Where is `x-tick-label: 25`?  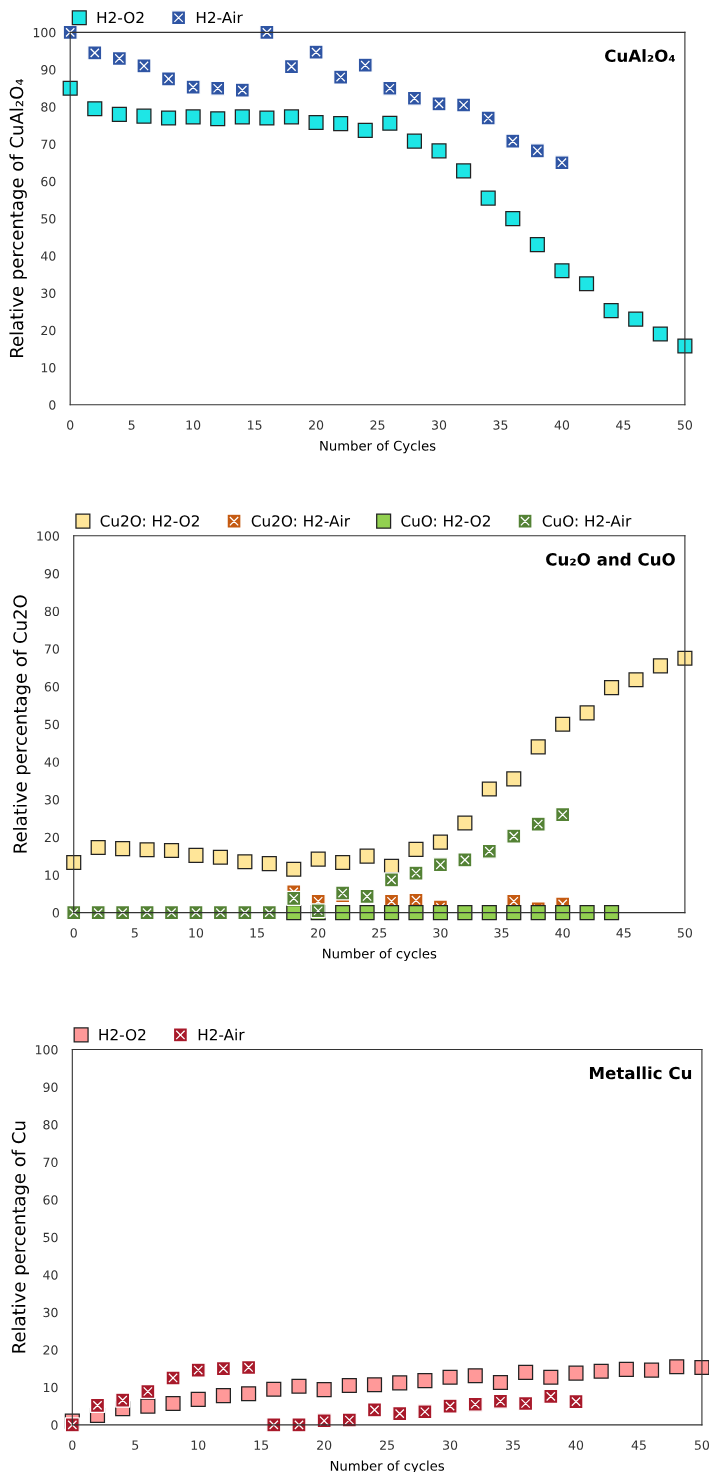
x-tick-label: 25 is located at coordinates (387, 1445).